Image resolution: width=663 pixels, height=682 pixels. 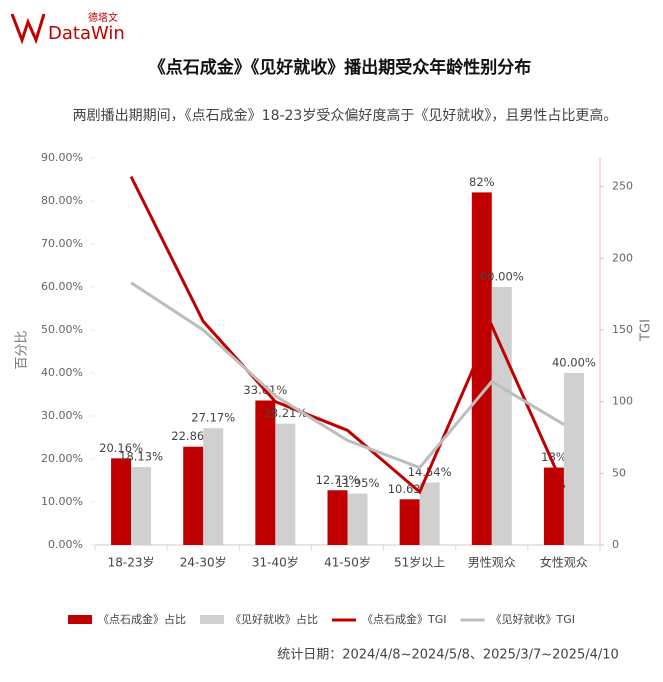 I want to click on value-label: 82%, so click(x=482, y=182).